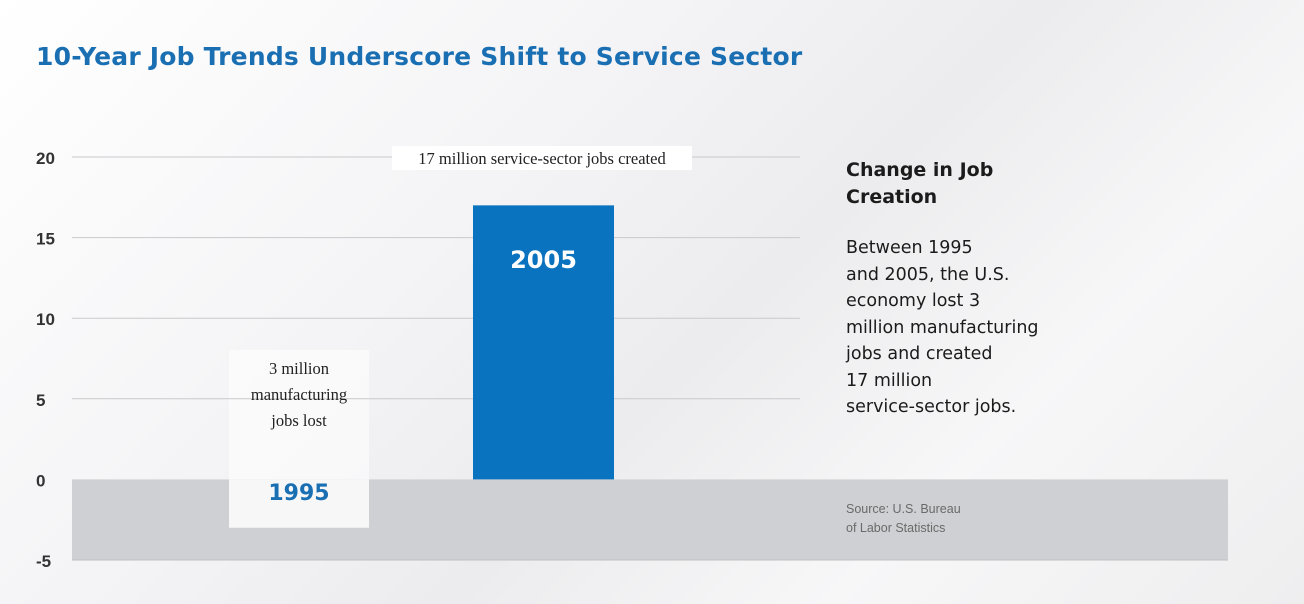  I want to click on sidebar-heading-line: Creation, so click(892, 197).